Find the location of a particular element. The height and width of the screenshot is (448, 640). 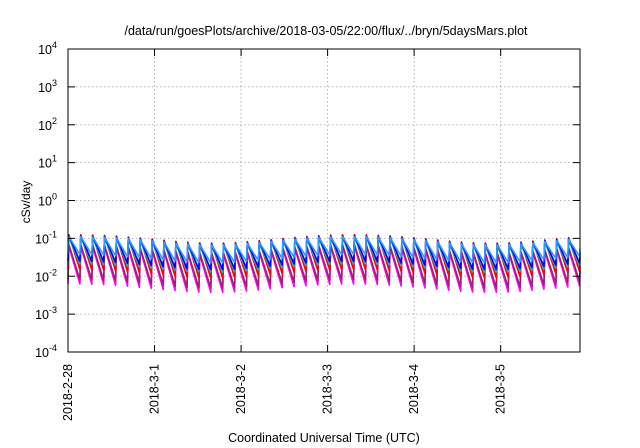

x-tick-label: 2018-2-28 is located at coordinates (68, 392).